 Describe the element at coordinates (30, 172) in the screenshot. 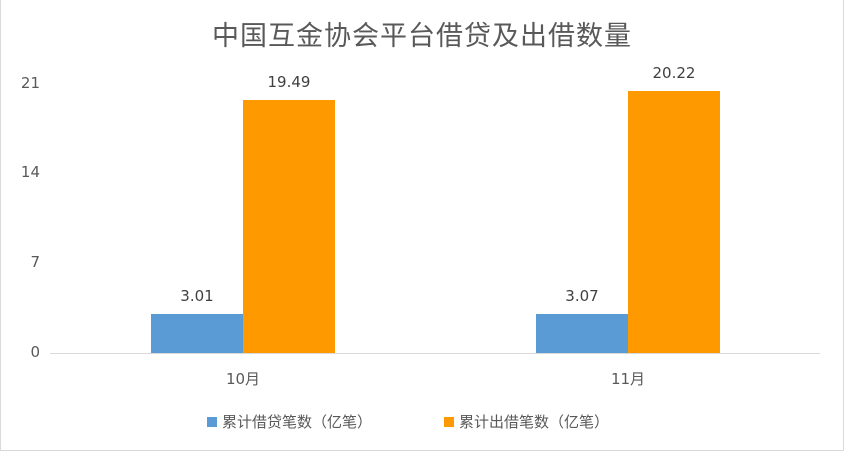

I see `y-tick-14: 14` at that location.